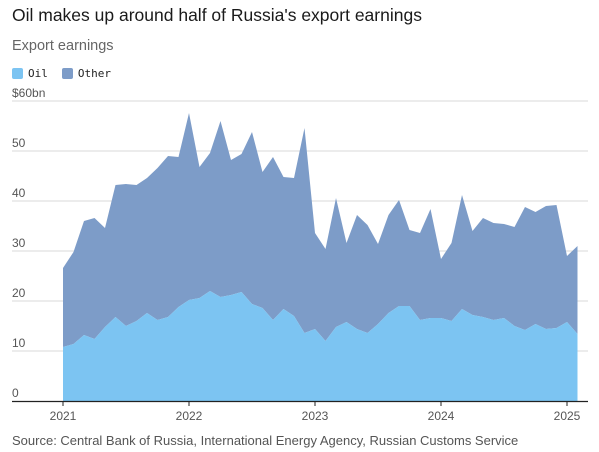 This screenshot has width=599, height=452. I want to click on x-tick-label: 2023, so click(315, 416).